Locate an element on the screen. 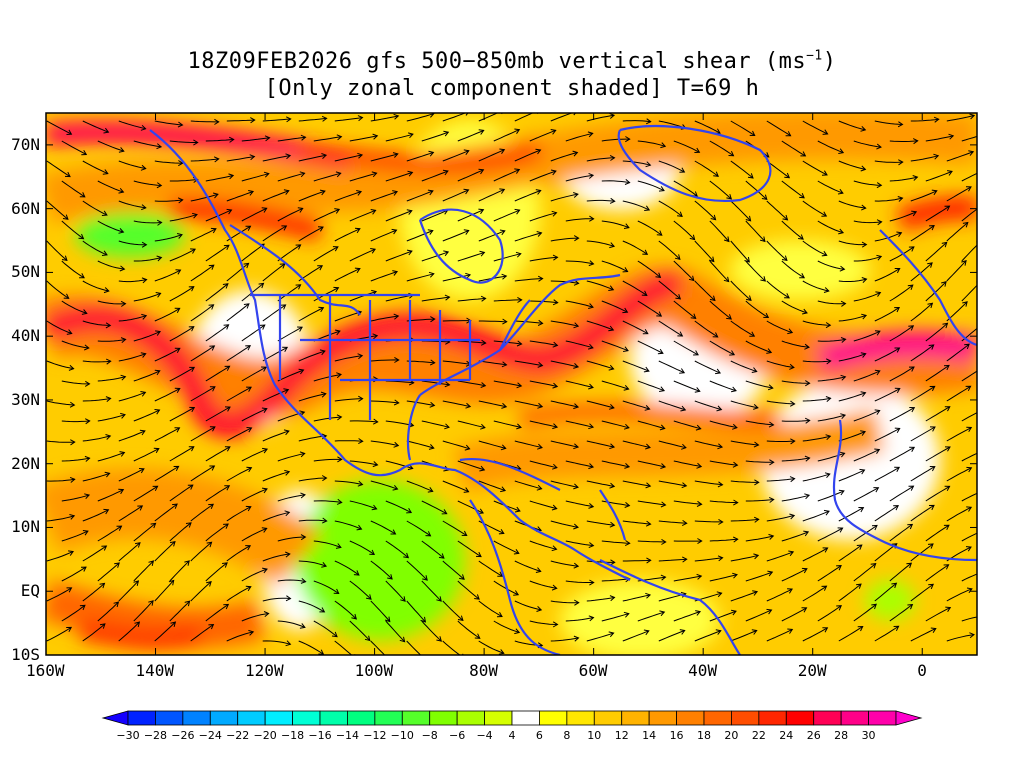 The height and width of the screenshot is (768, 1024). colorbar-tick-label: 8 is located at coordinates (567, 735).